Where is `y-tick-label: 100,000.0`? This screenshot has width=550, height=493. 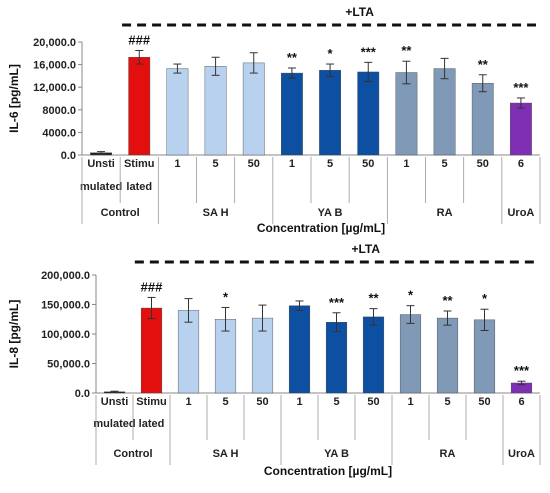 y-tick-label: 100,000.0 is located at coordinates (65, 335).